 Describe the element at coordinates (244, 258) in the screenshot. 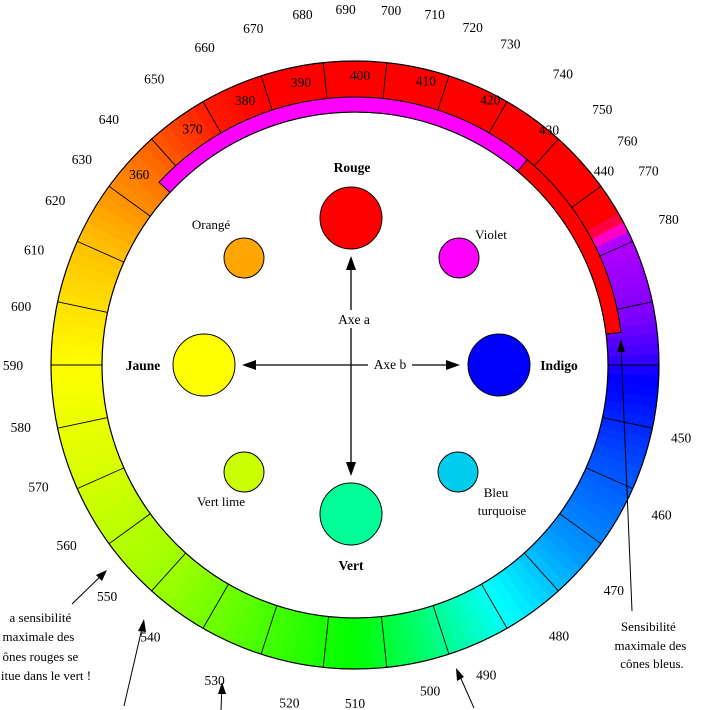

I see `circle-orange` at that location.